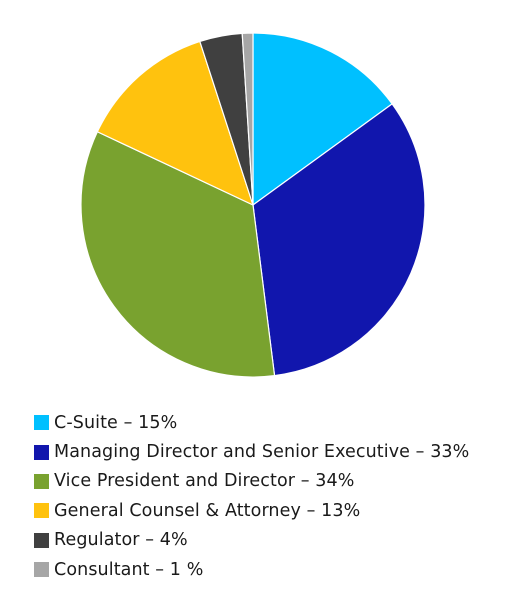 The width and height of the screenshot is (517, 602). What do you see at coordinates (129, 569) in the screenshot?
I see `legend-label: Consultant – 1 %` at bounding box center [129, 569].